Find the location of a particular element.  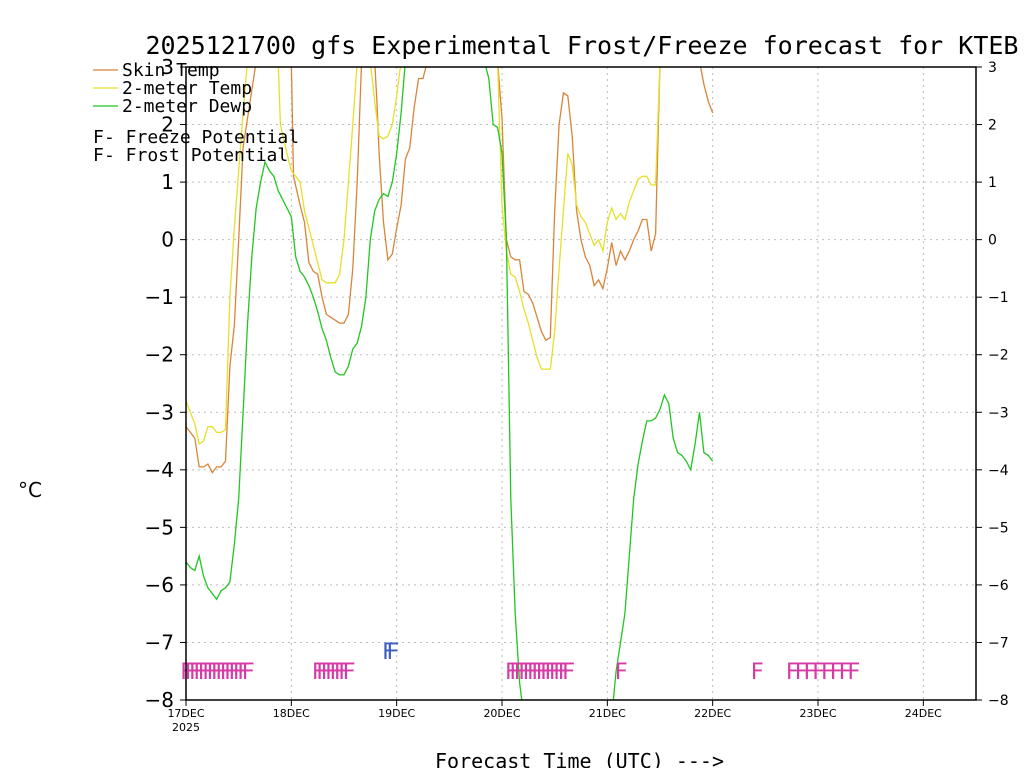

x-tick-label: 18DEC is located at coordinates (291, 713).